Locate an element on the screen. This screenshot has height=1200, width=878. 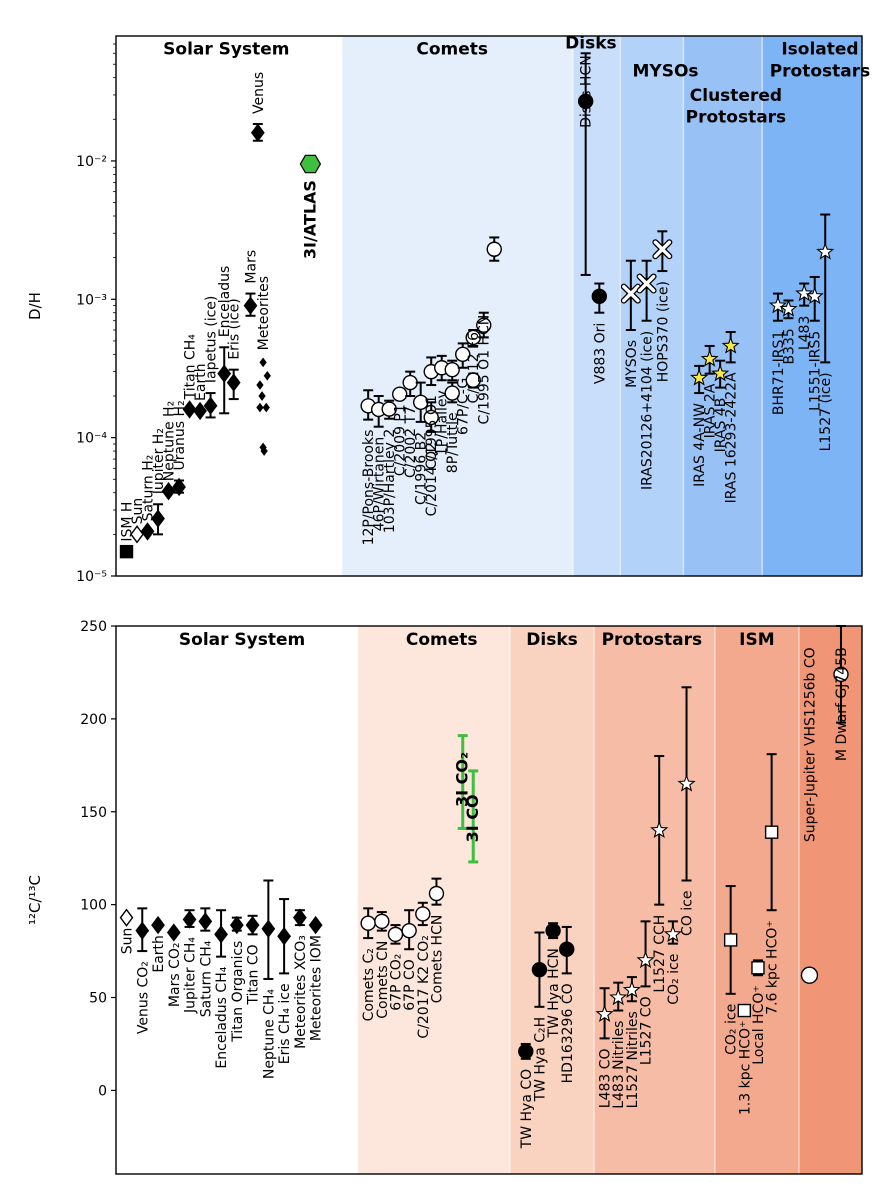
point-label: Titan CH₄ is located at coordinates (191, 367).